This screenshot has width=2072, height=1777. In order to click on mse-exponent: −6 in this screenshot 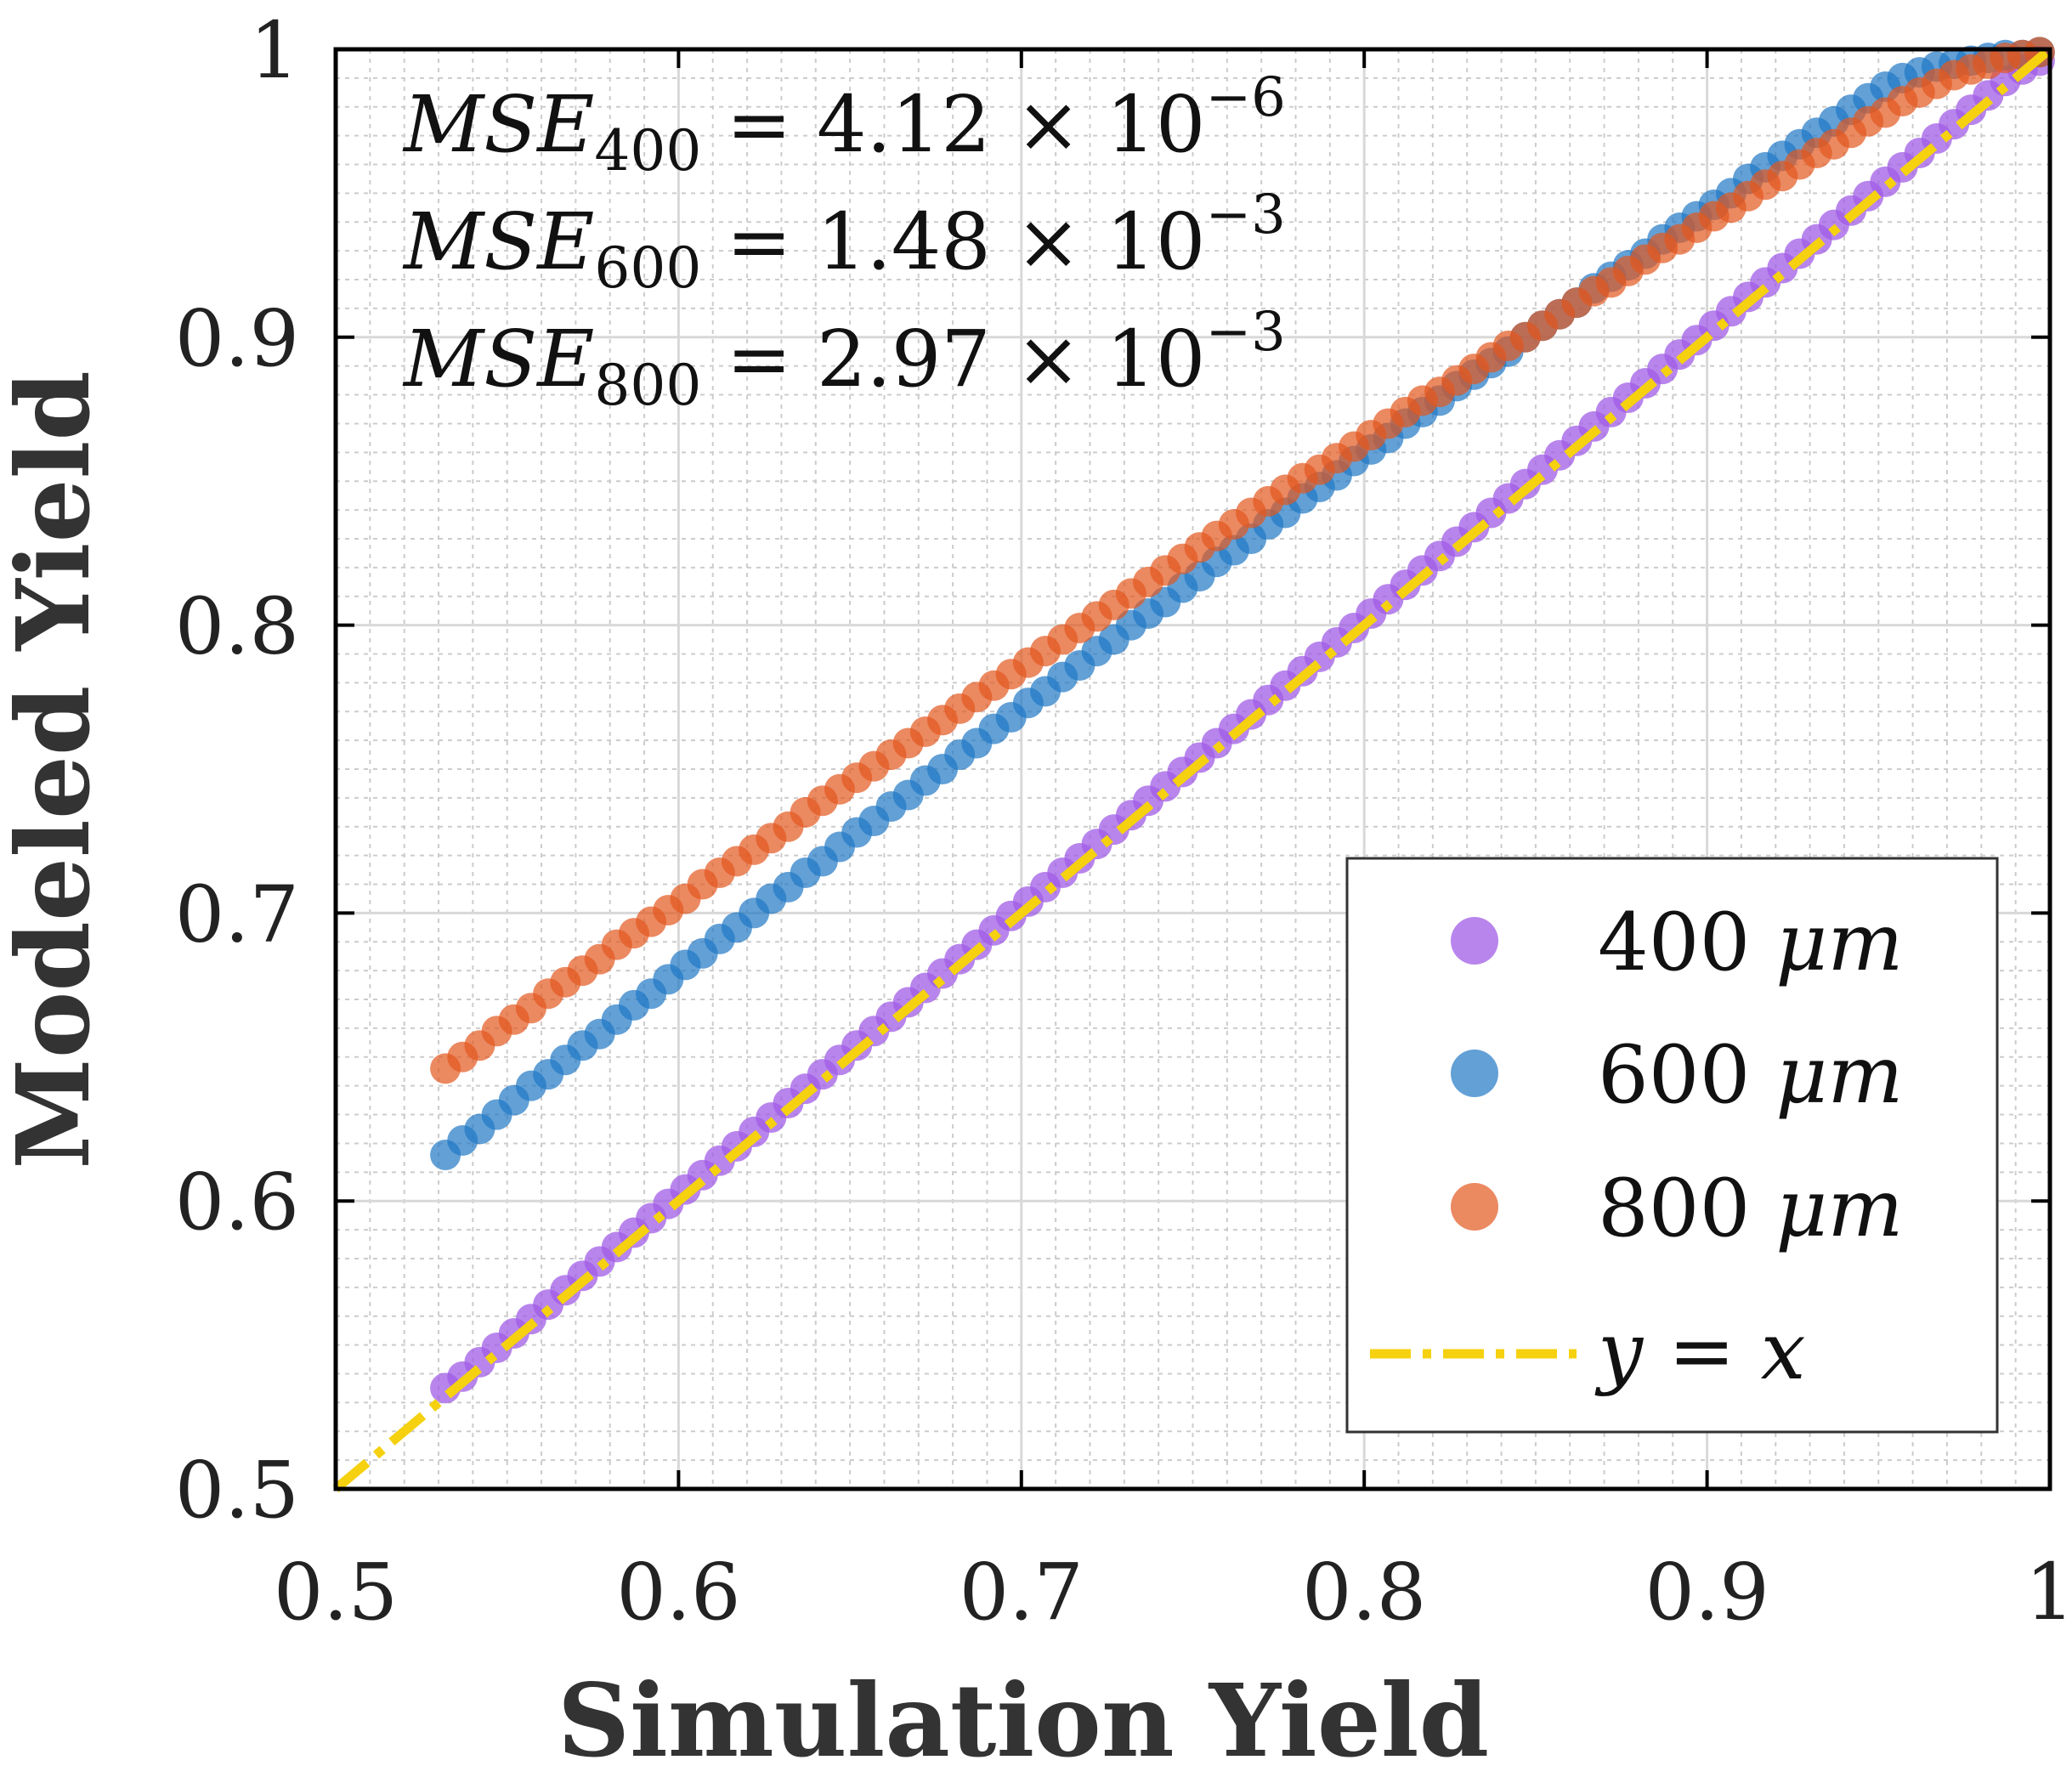, I will do `click(1245, 97)`.